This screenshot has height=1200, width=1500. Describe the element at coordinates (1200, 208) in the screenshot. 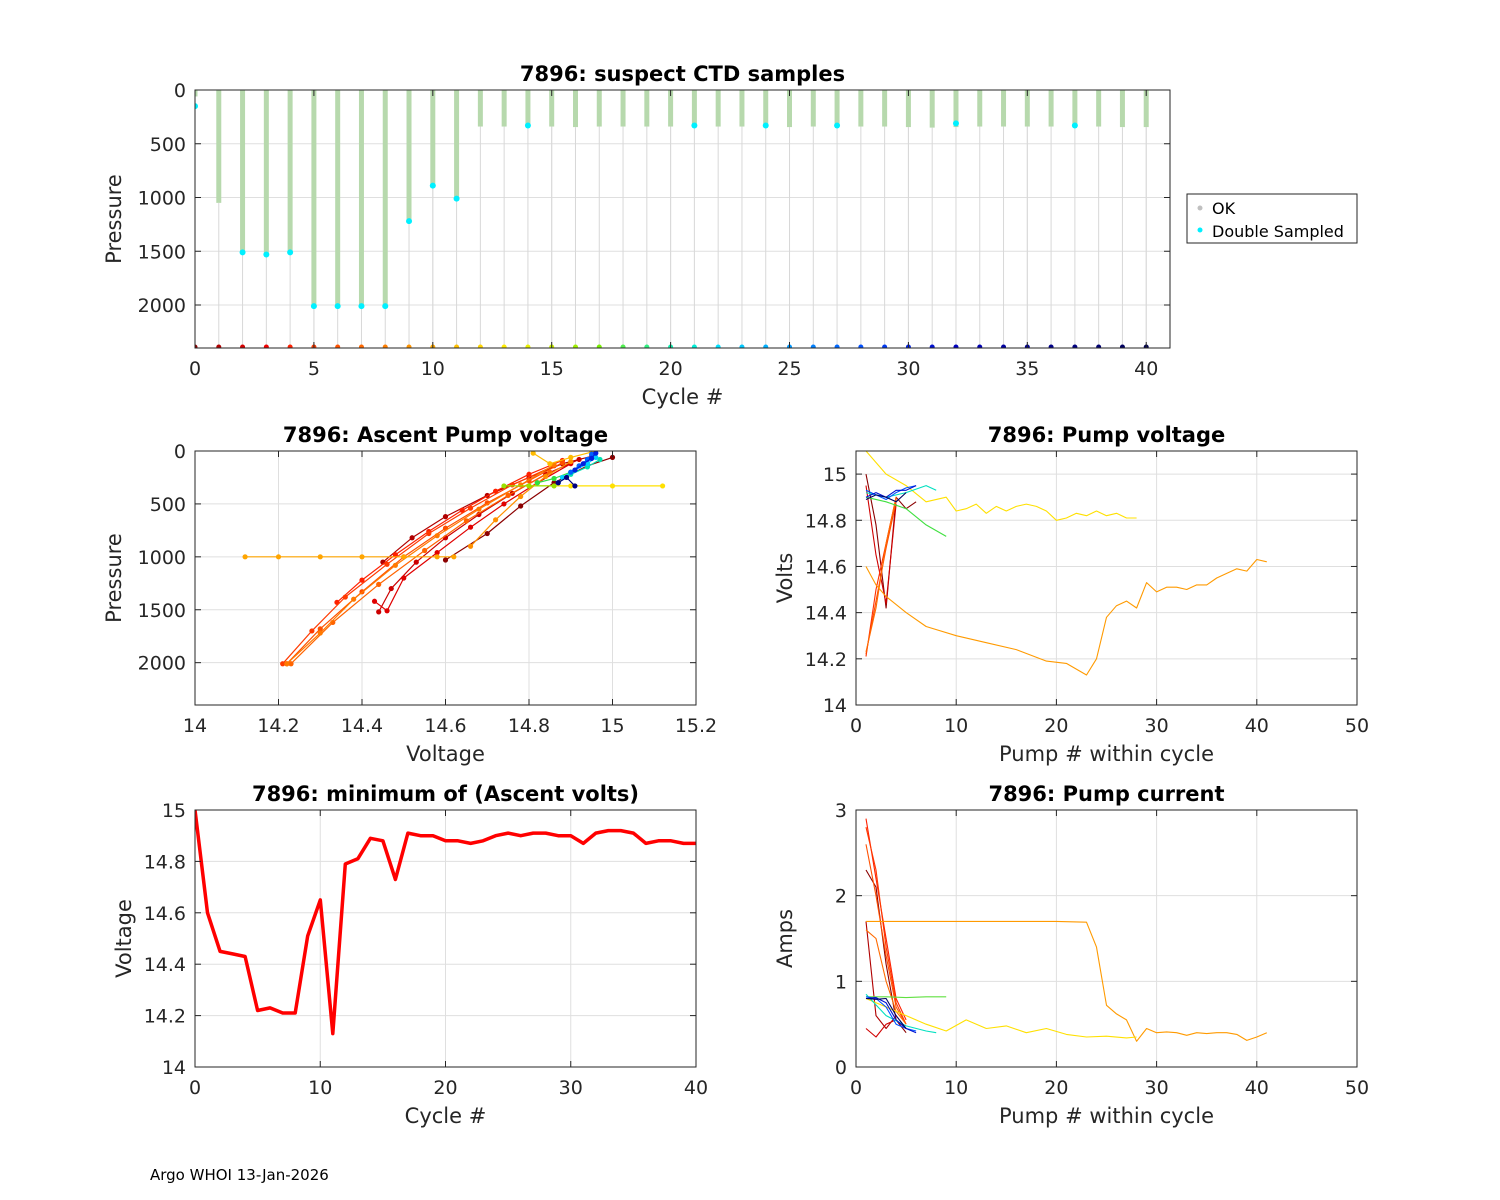

I see `legend-ok-marker` at that location.